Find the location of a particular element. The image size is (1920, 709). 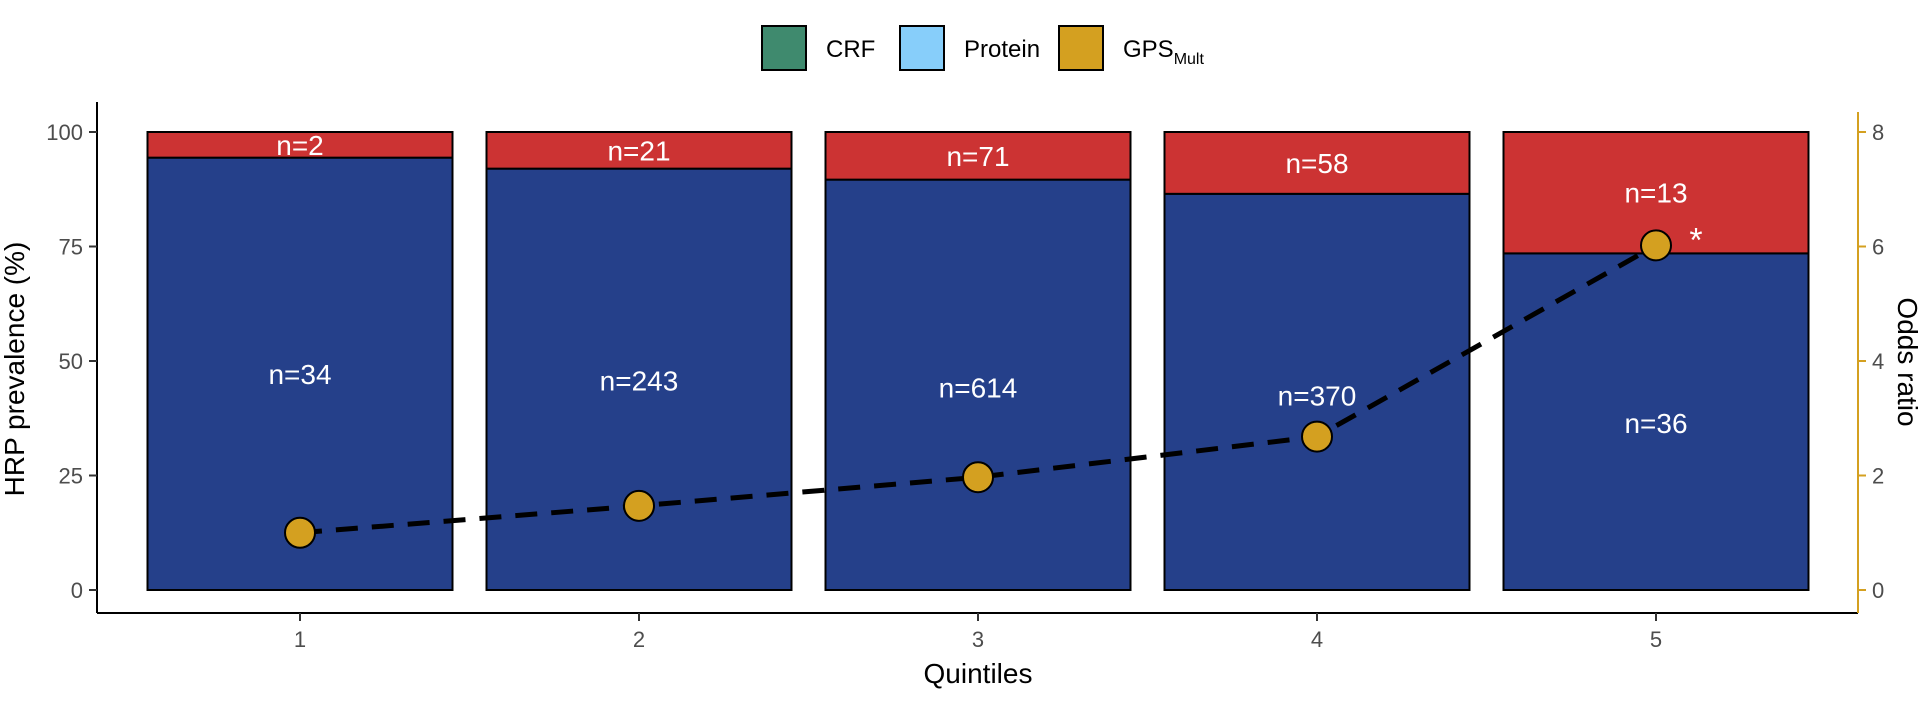

y-tick-label: 100 is located at coordinates (64, 132).